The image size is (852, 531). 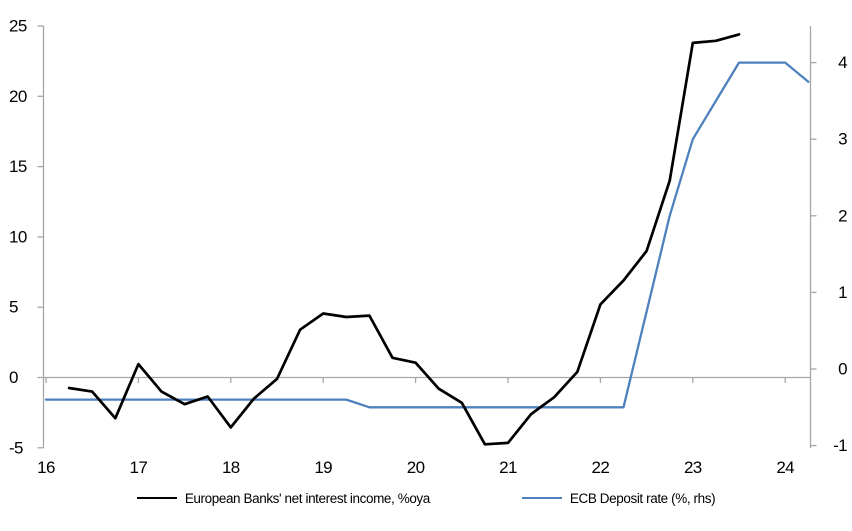 I want to click on legend-item-ecb-deposit-rate: ECB Deposit rate (%, rhs), so click(x=618, y=498).